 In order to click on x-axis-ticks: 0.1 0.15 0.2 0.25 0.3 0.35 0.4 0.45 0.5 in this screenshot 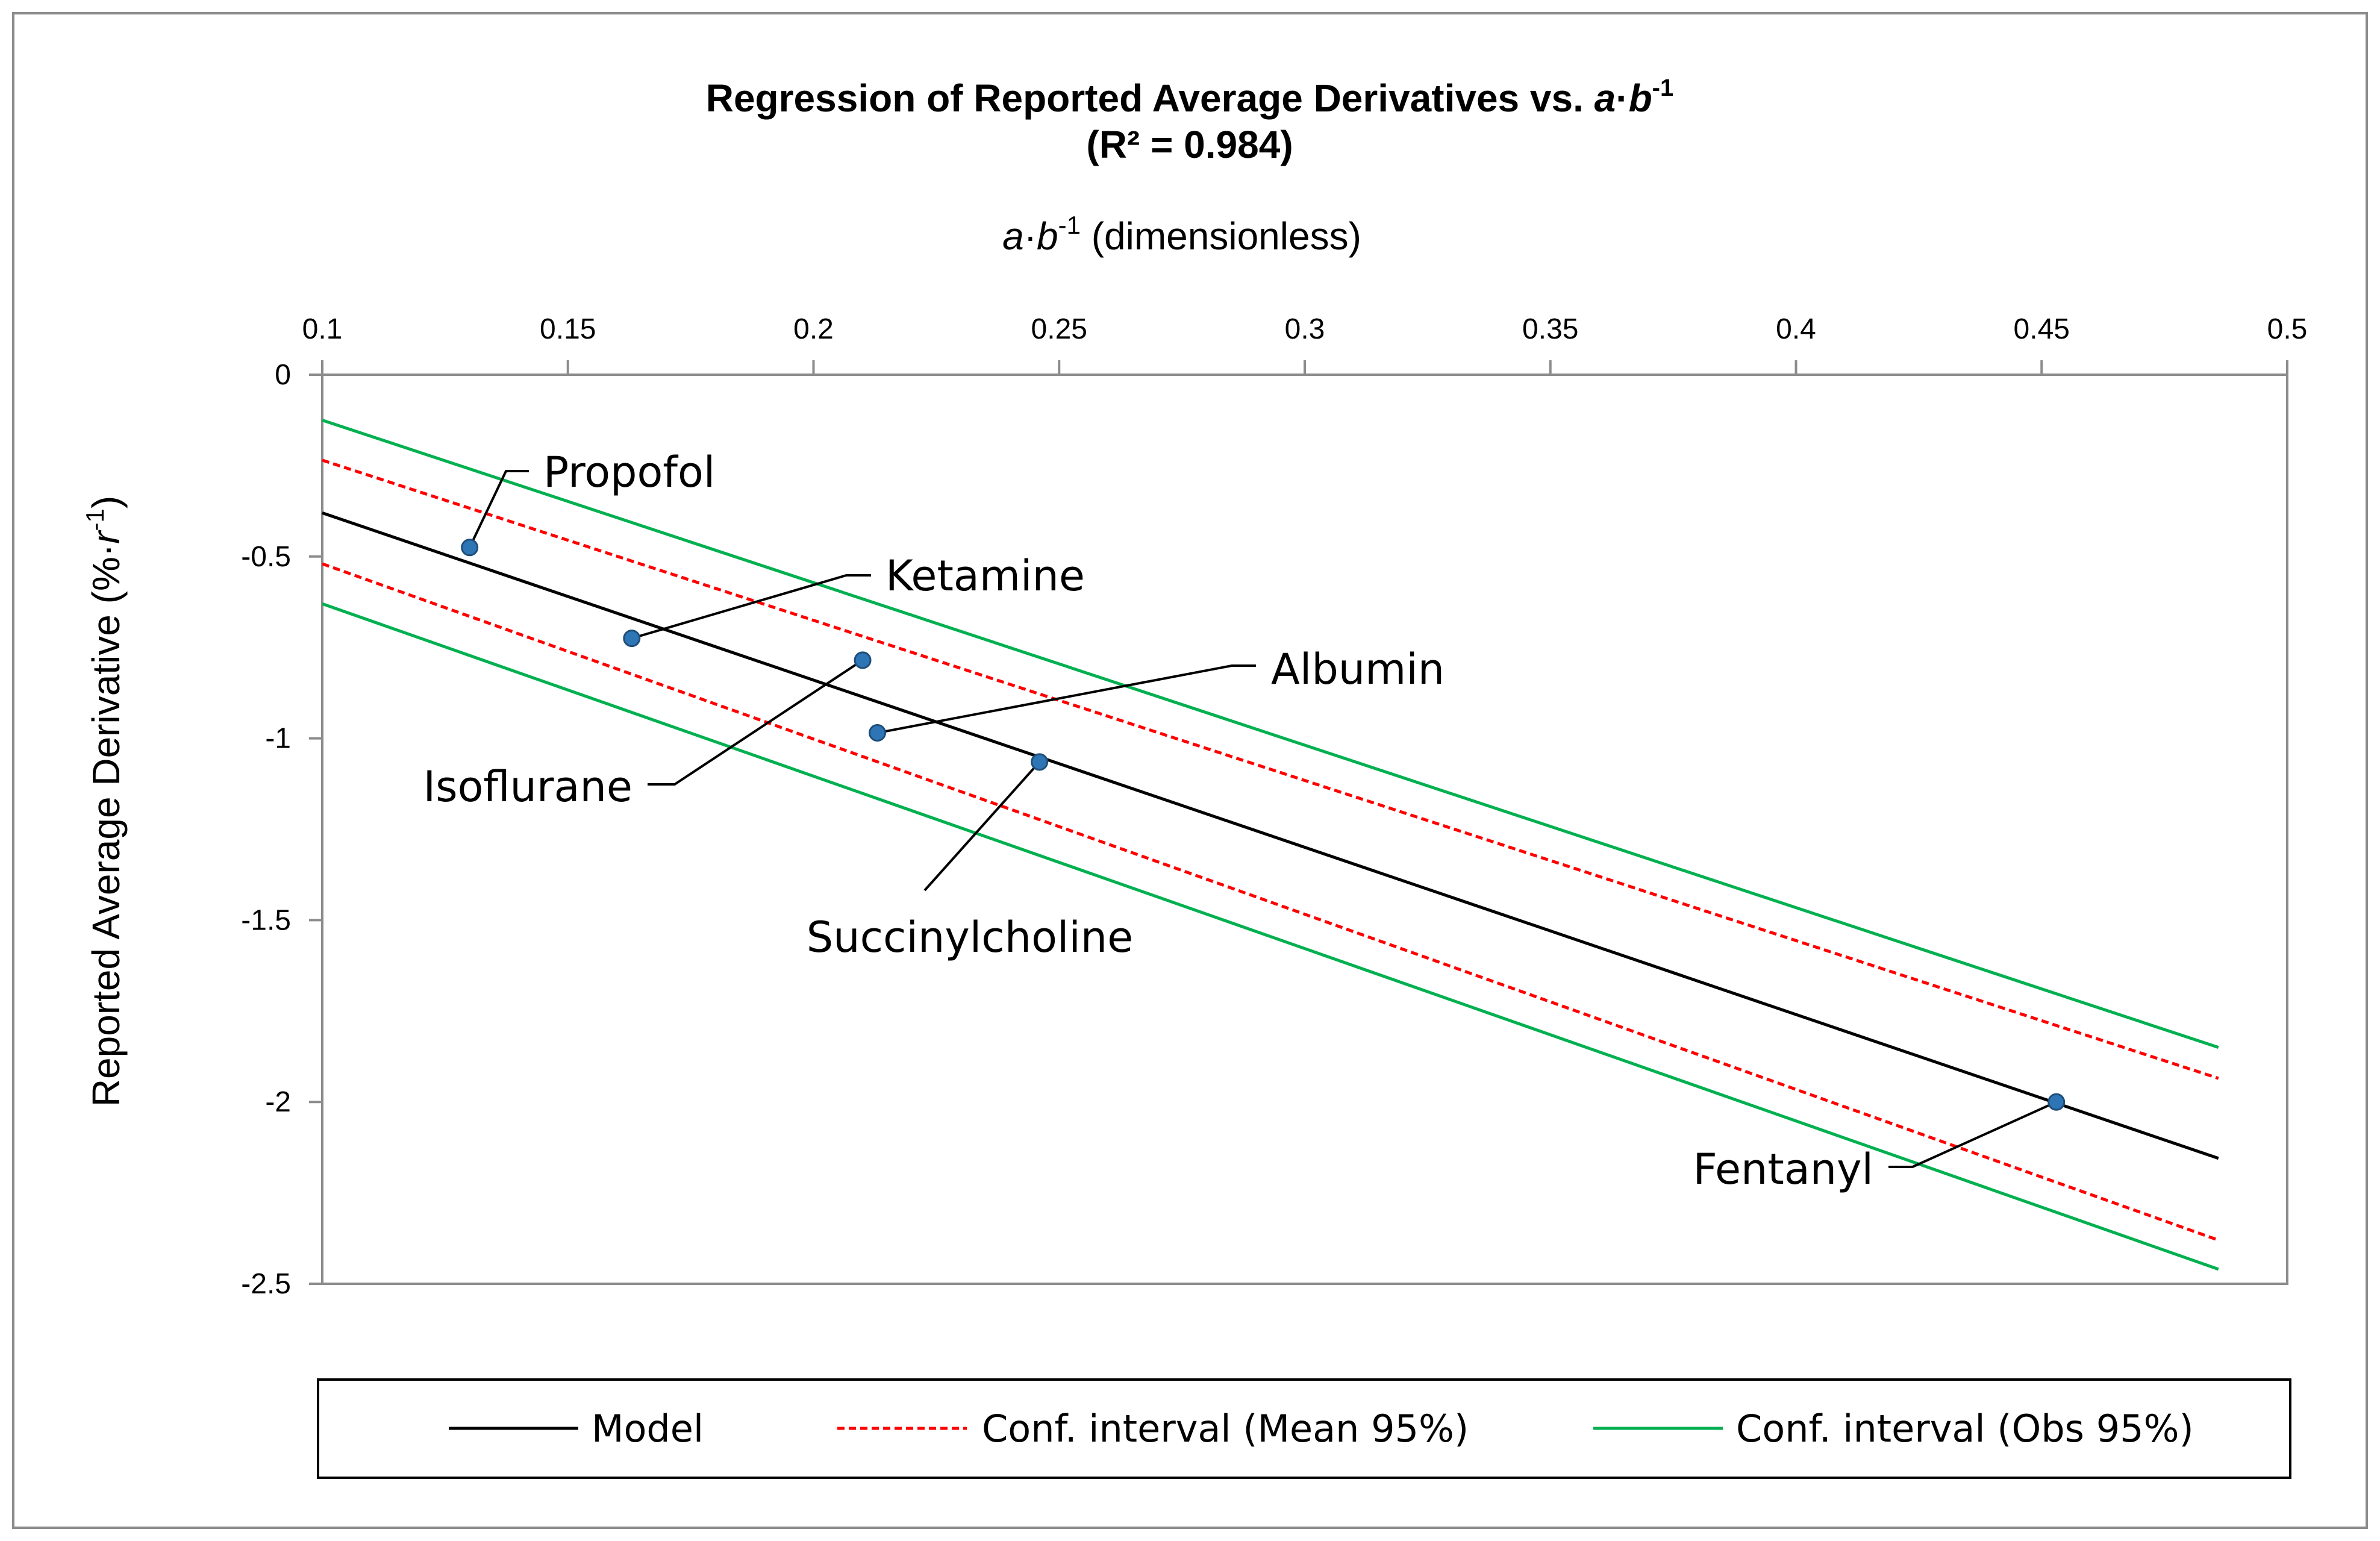, I will do `click(1305, 344)`.